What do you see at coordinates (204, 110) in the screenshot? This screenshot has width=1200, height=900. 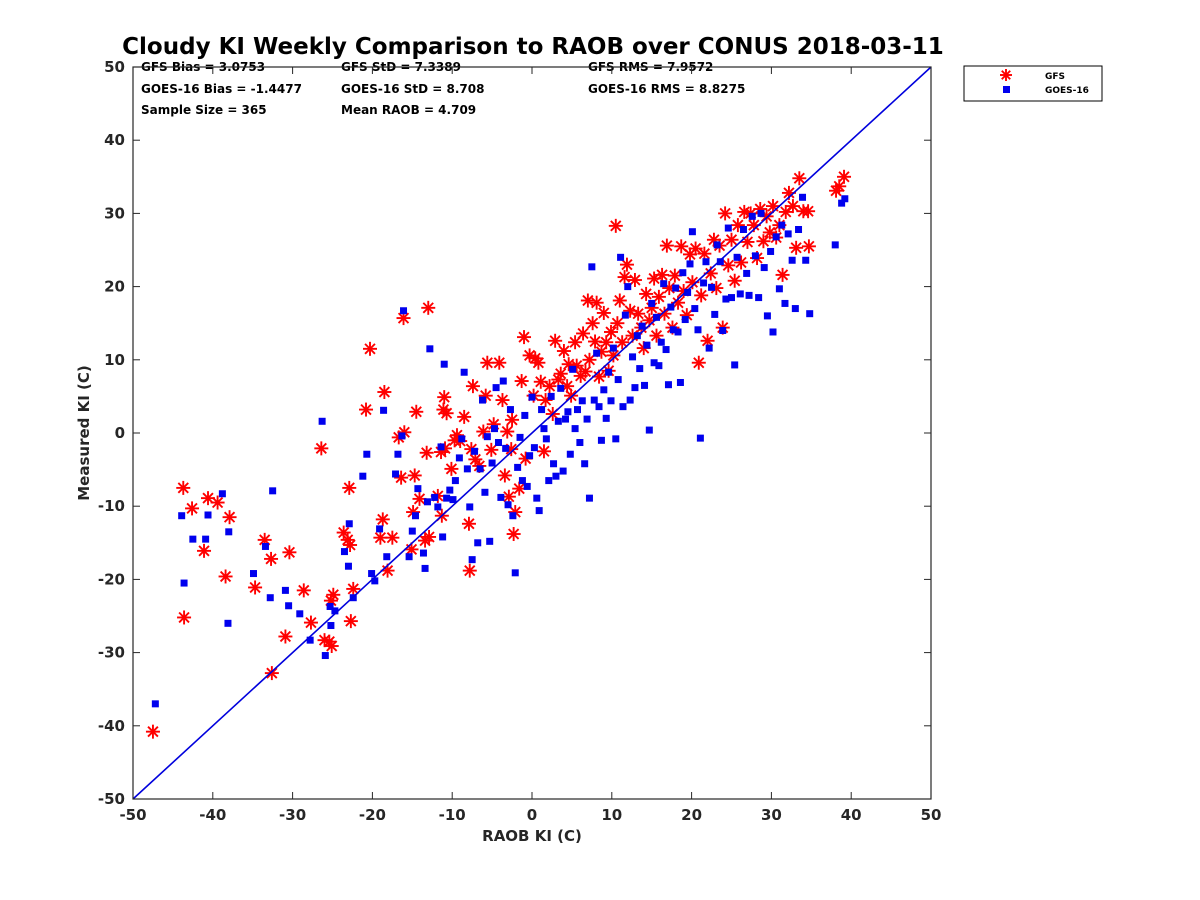 I see `stat-annotation: Sample Size = 365` at bounding box center [204, 110].